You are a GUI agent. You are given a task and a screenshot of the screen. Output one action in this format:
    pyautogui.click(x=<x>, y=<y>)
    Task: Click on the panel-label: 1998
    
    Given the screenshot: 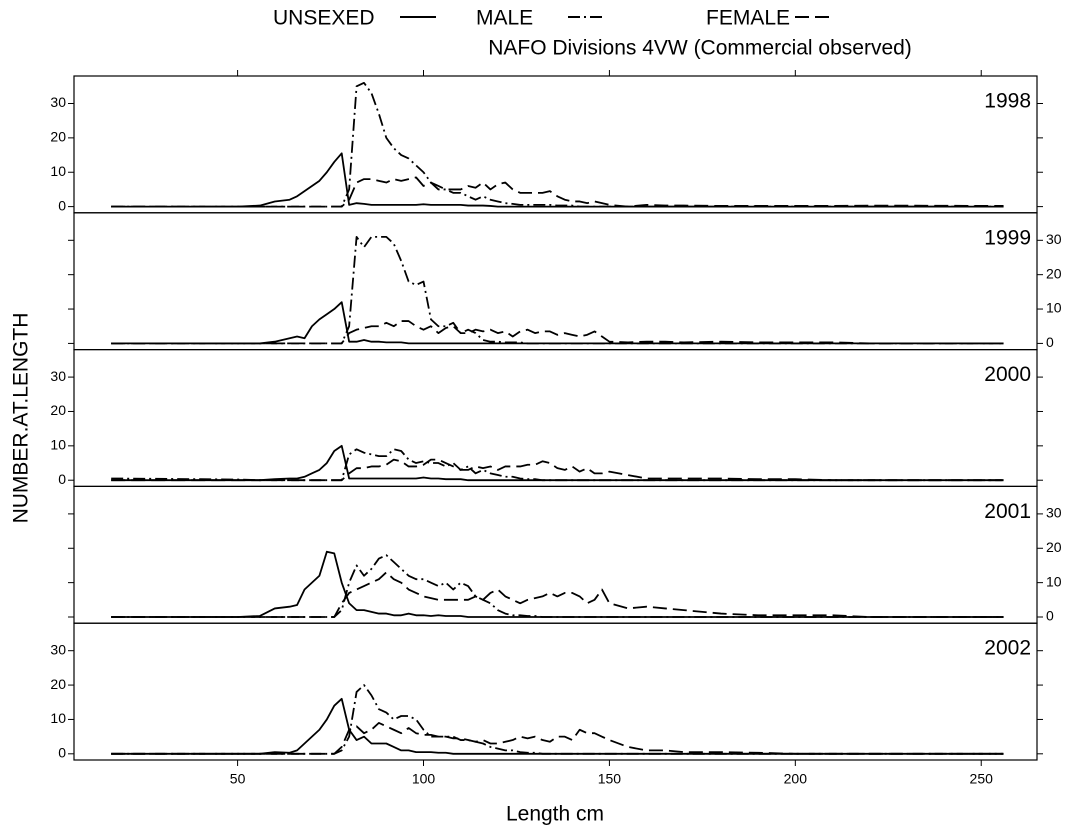 What is the action you would take?
    pyautogui.click(x=1007, y=101)
    